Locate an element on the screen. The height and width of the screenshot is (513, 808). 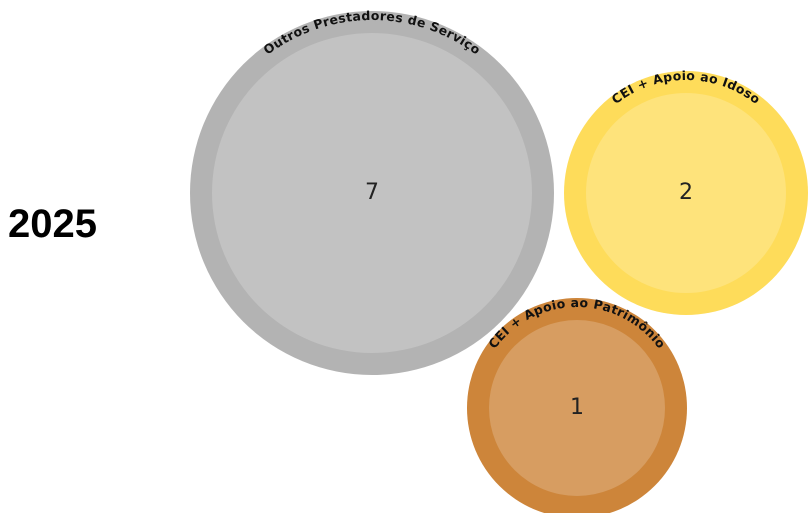
bubble-value: 1 is located at coordinates (577, 407).